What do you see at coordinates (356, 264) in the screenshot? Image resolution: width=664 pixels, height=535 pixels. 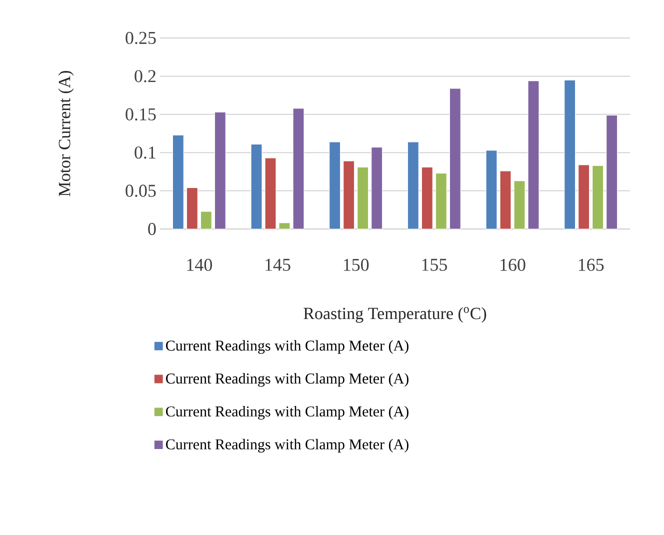 I see `x-tick-label: 150` at bounding box center [356, 264].